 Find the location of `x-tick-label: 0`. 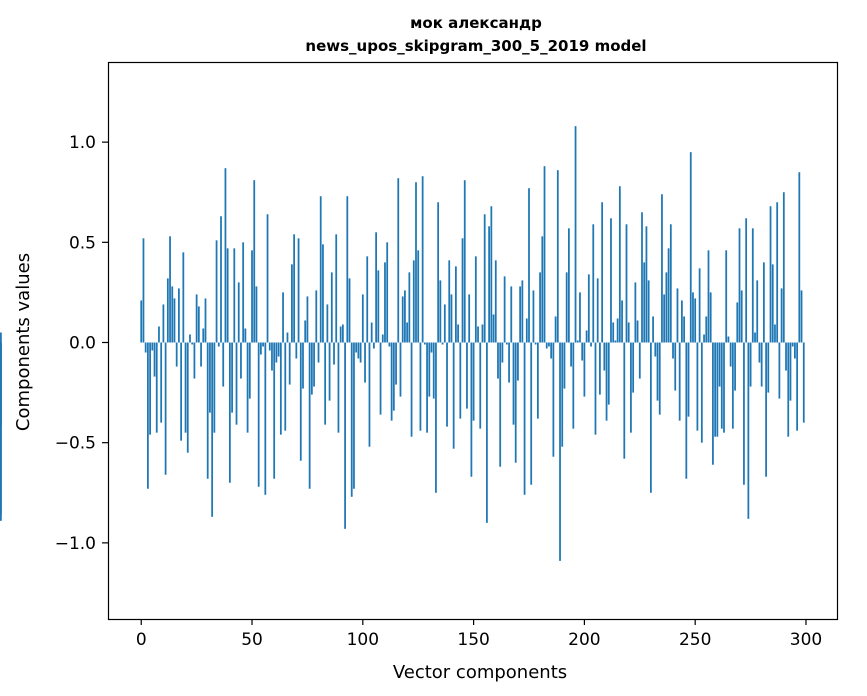

x-tick-label: 0 is located at coordinates (141, 640).